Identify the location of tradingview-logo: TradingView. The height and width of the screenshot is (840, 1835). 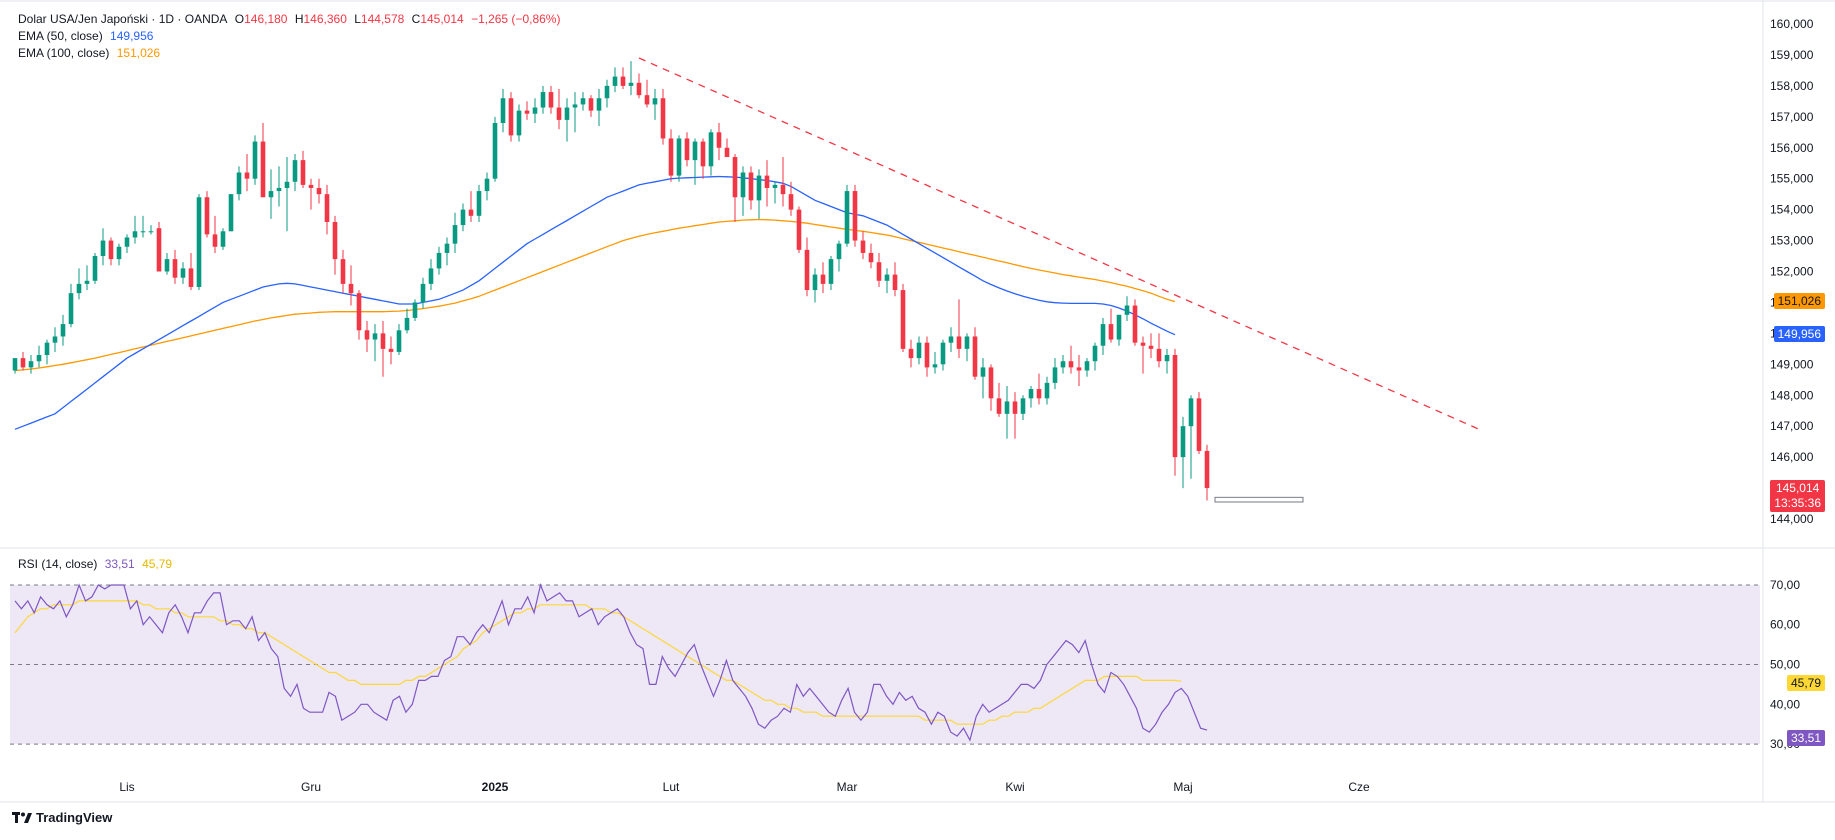
(62, 817).